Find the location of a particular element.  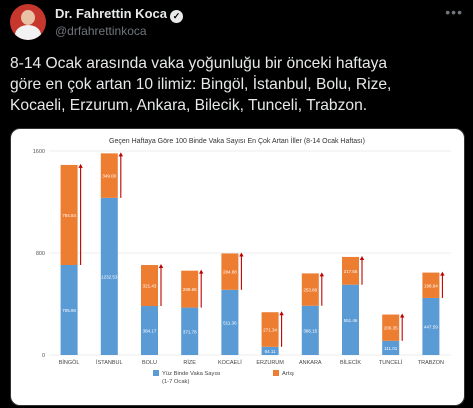

data-label-increase: 321.43 is located at coordinates (150, 286).